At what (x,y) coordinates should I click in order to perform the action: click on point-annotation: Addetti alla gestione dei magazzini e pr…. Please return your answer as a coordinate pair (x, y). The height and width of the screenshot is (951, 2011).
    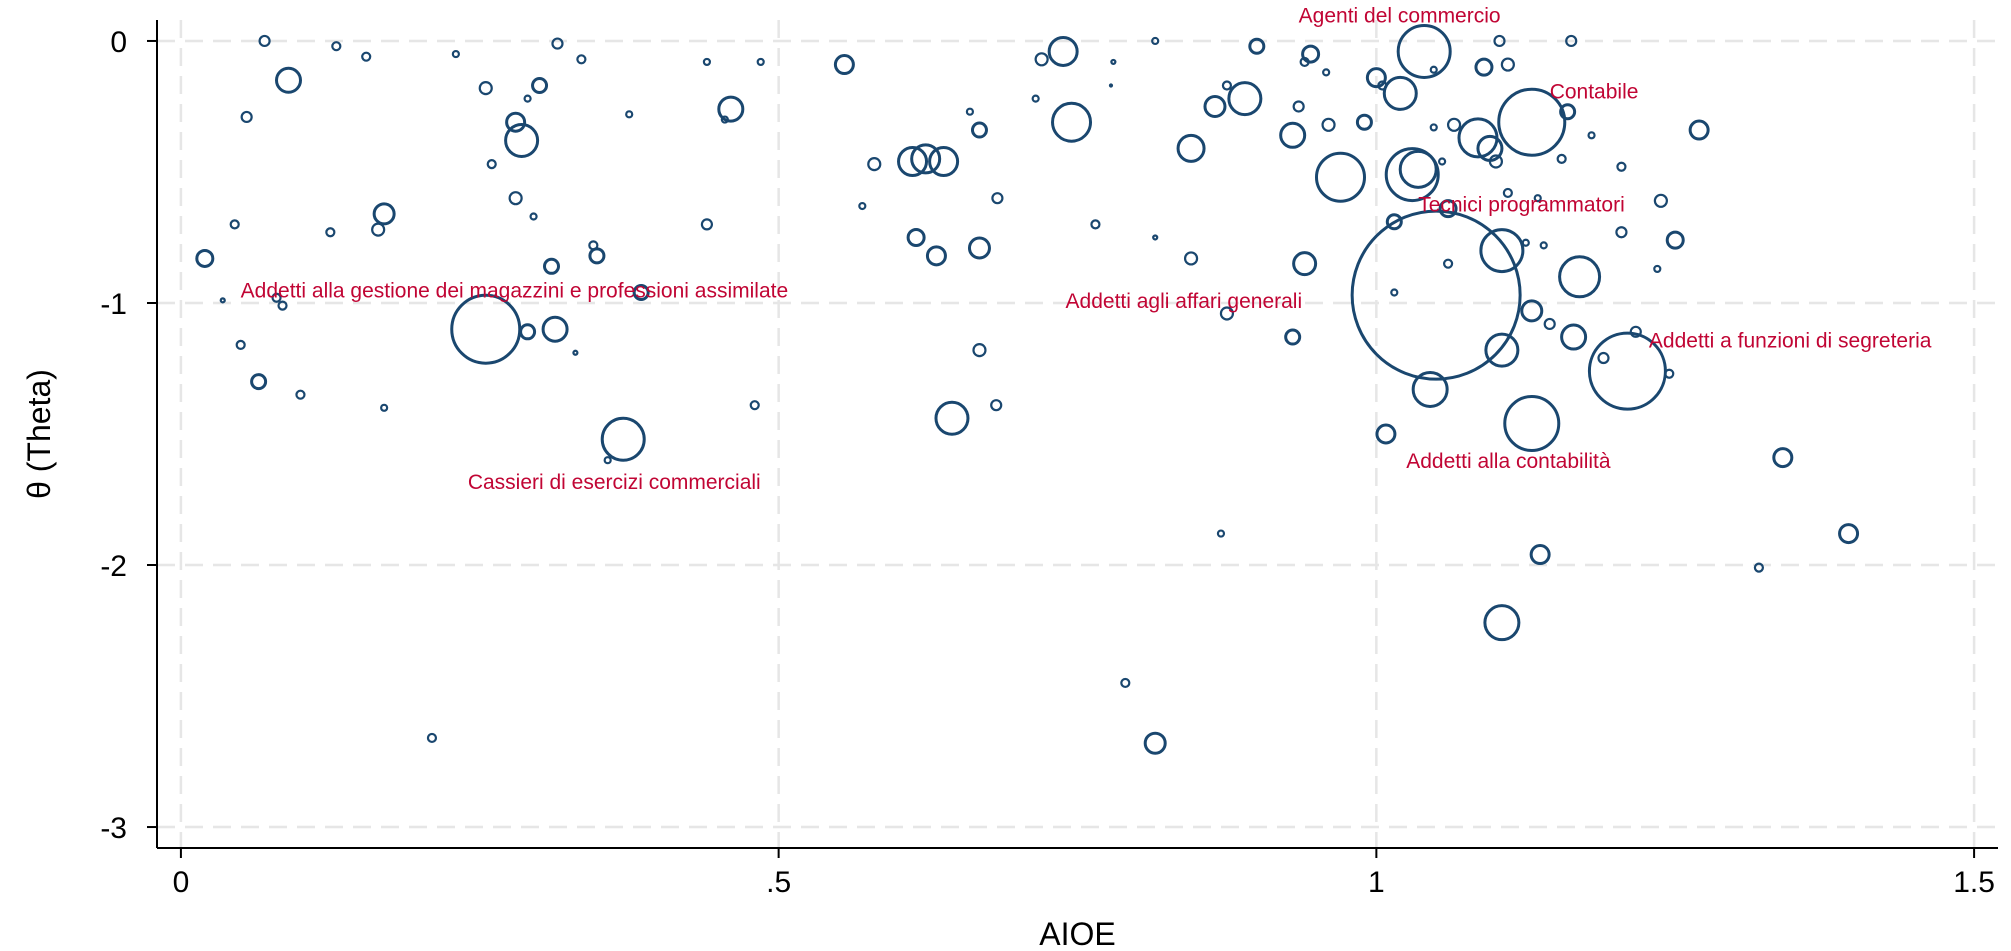
    Looking at the image, I should click on (514, 291).